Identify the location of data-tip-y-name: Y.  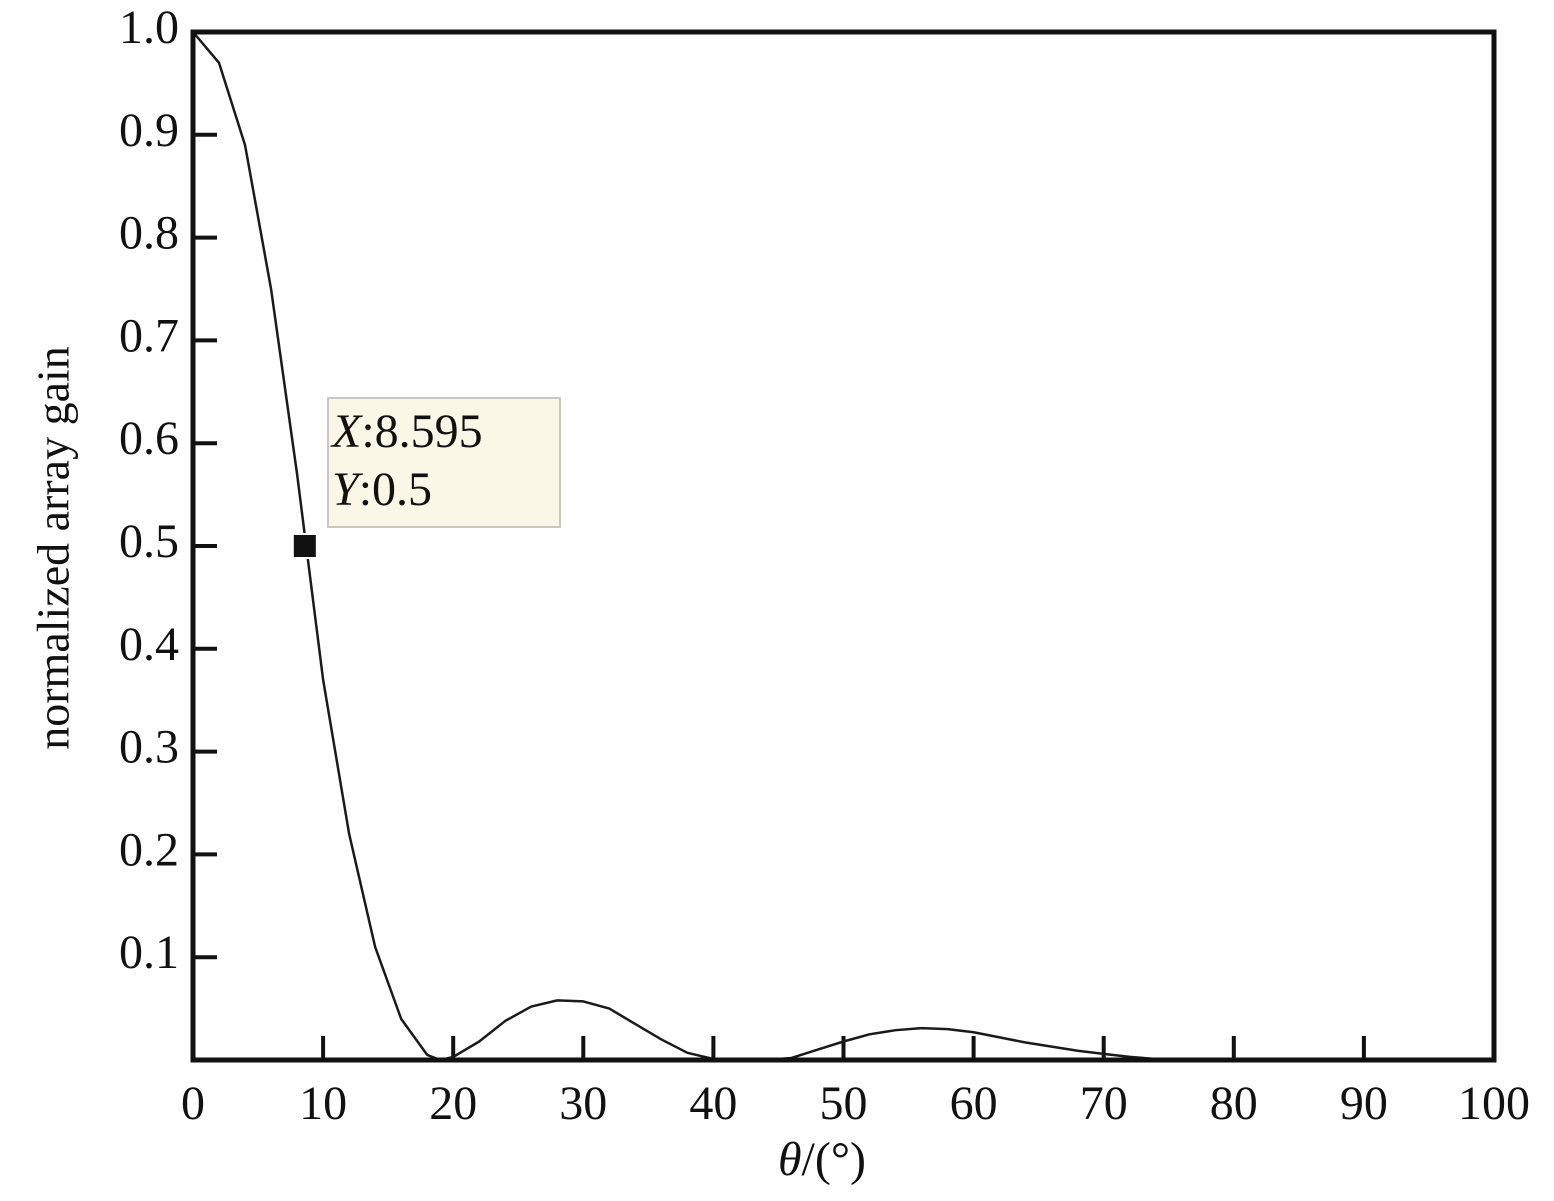
(347, 489).